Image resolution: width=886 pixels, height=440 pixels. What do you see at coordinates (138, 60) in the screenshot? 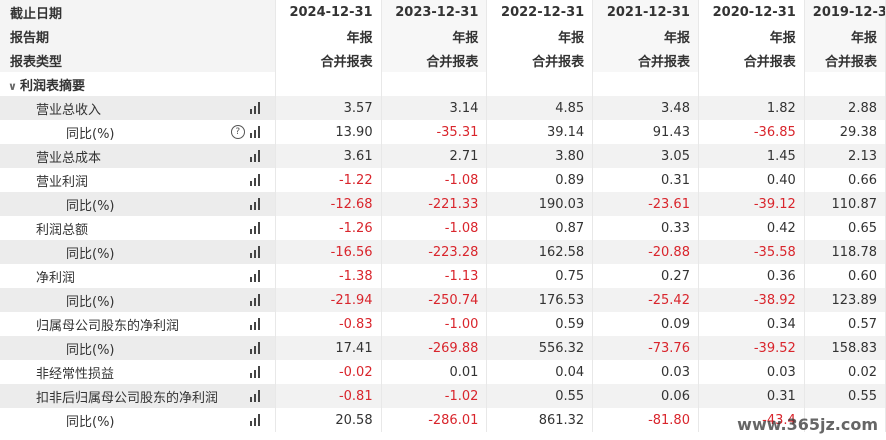
I see `header-label: 报表类型` at bounding box center [138, 60].